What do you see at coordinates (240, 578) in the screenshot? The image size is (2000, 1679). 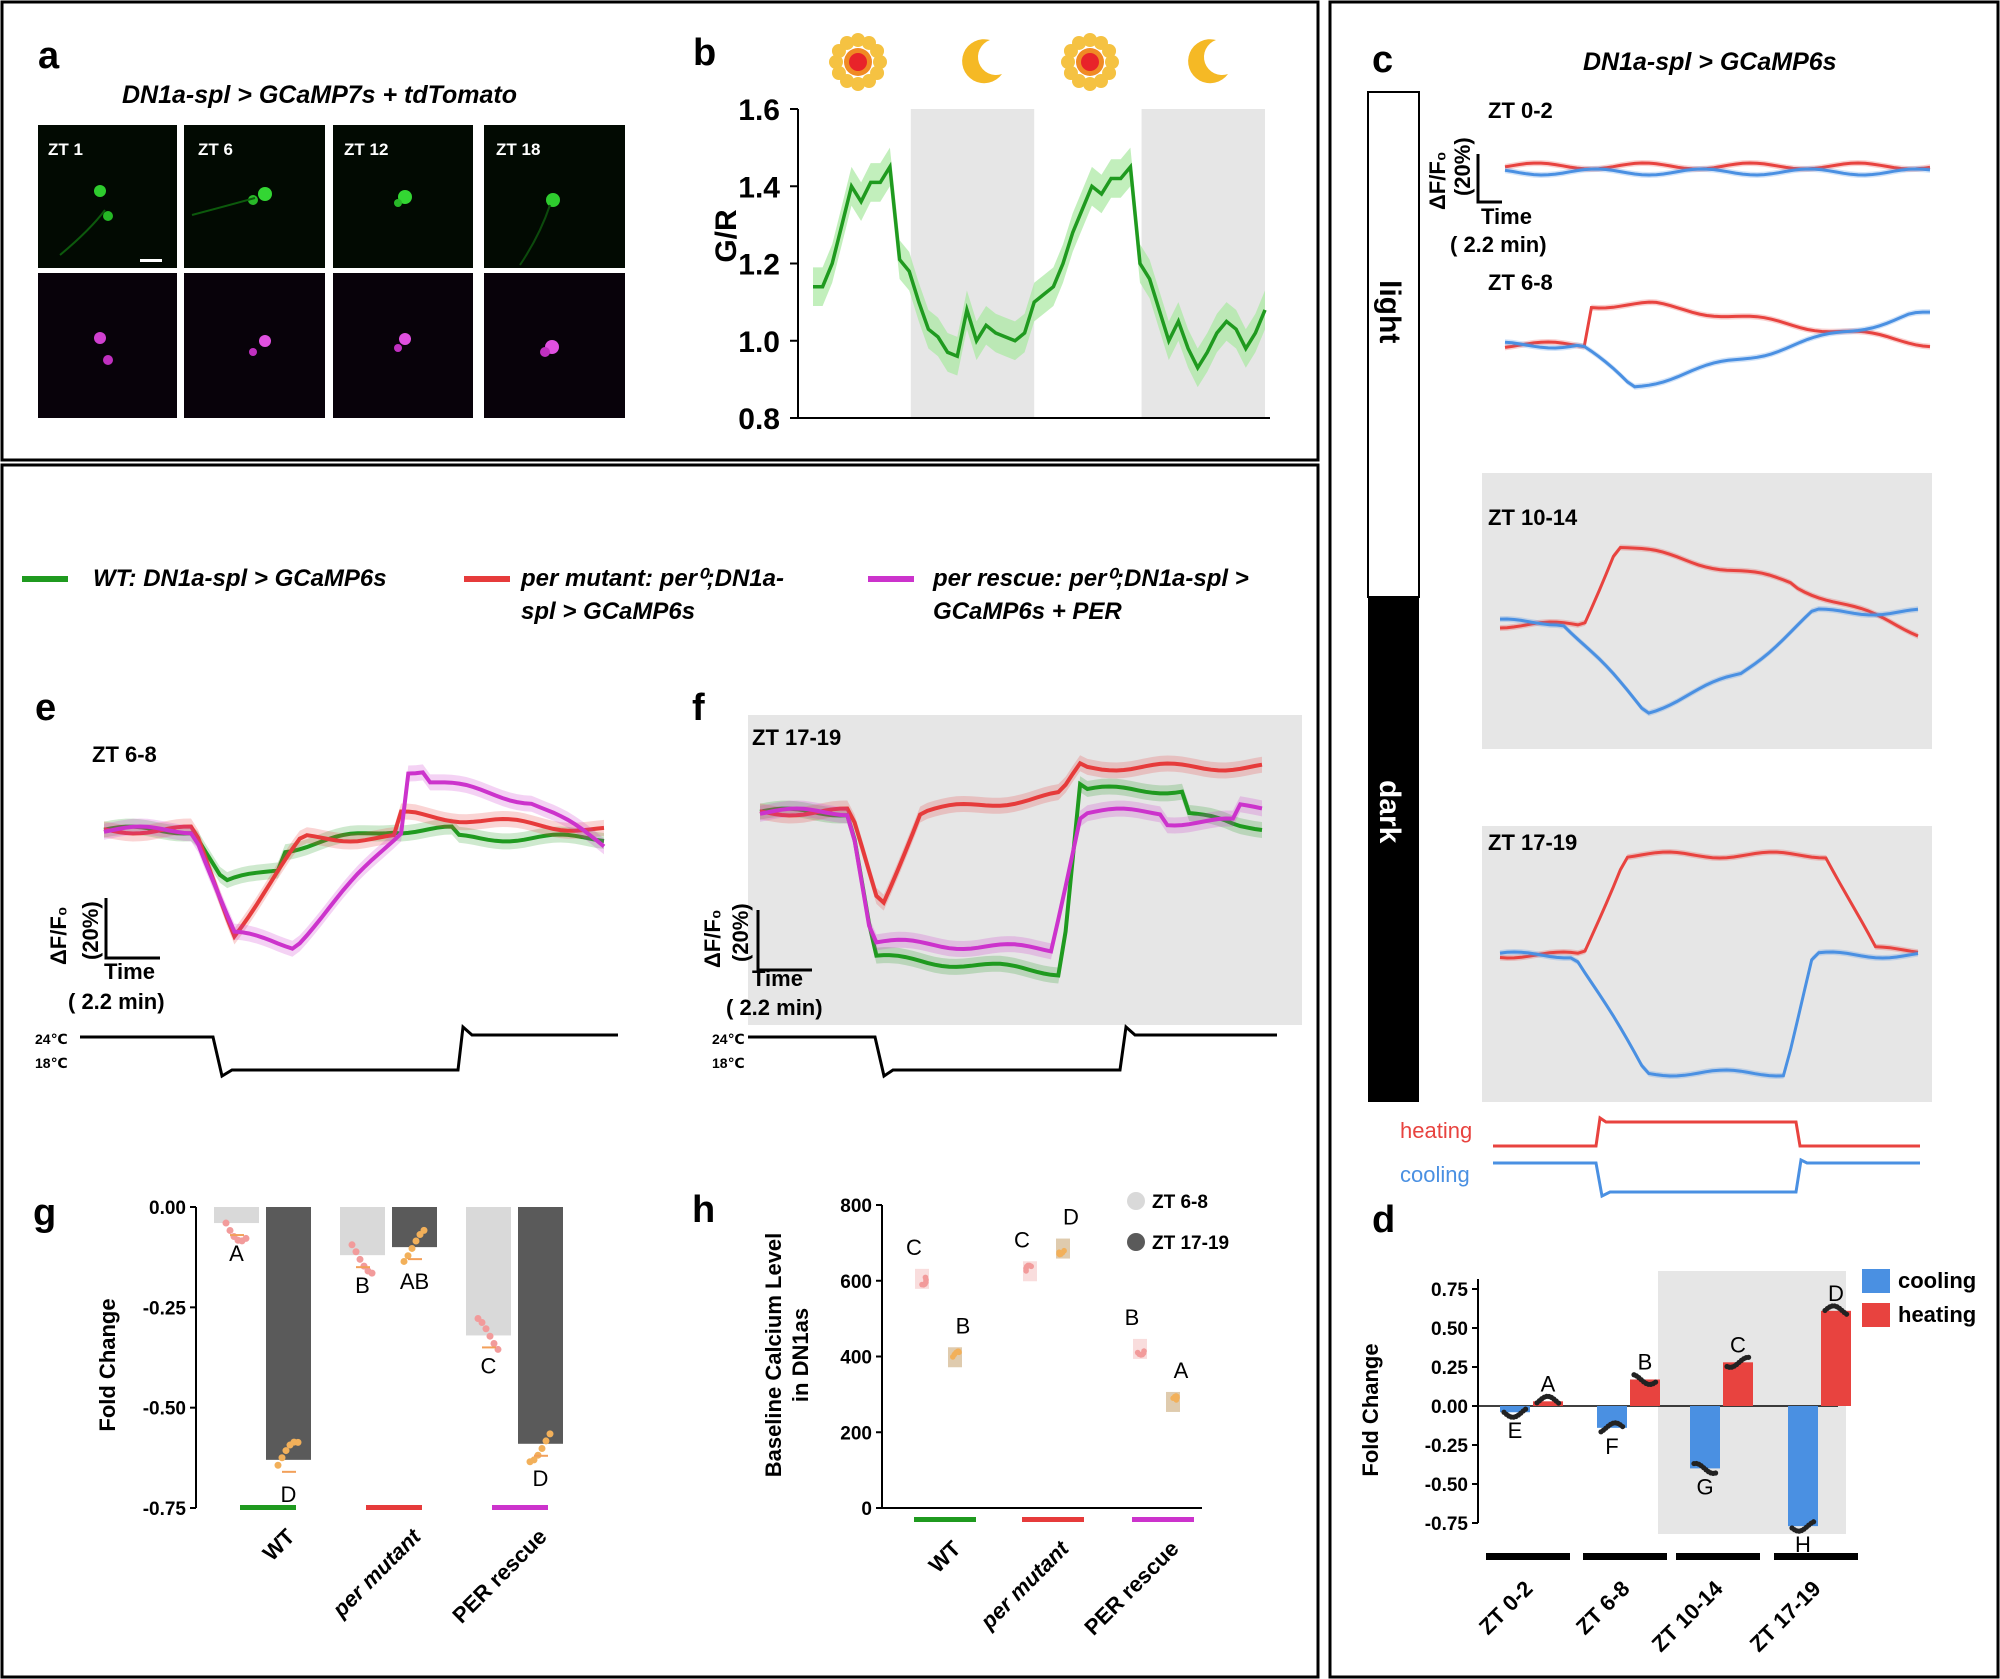 I see `legend-wt: WT: DN1a-spl > GCaMP6s` at bounding box center [240, 578].